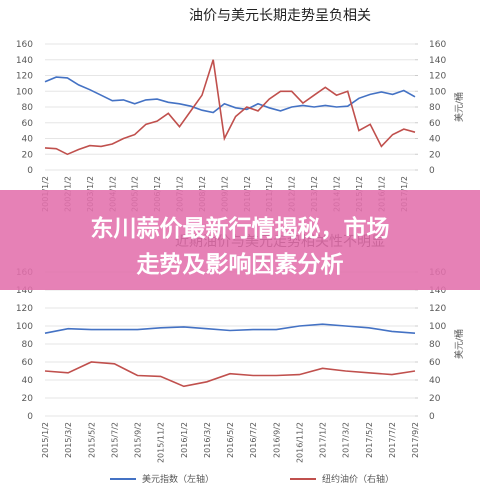  What do you see at coordinates (346, 440) in the screenshot?
I see `x-tick-label: 2017/3/2` at bounding box center [346, 440].